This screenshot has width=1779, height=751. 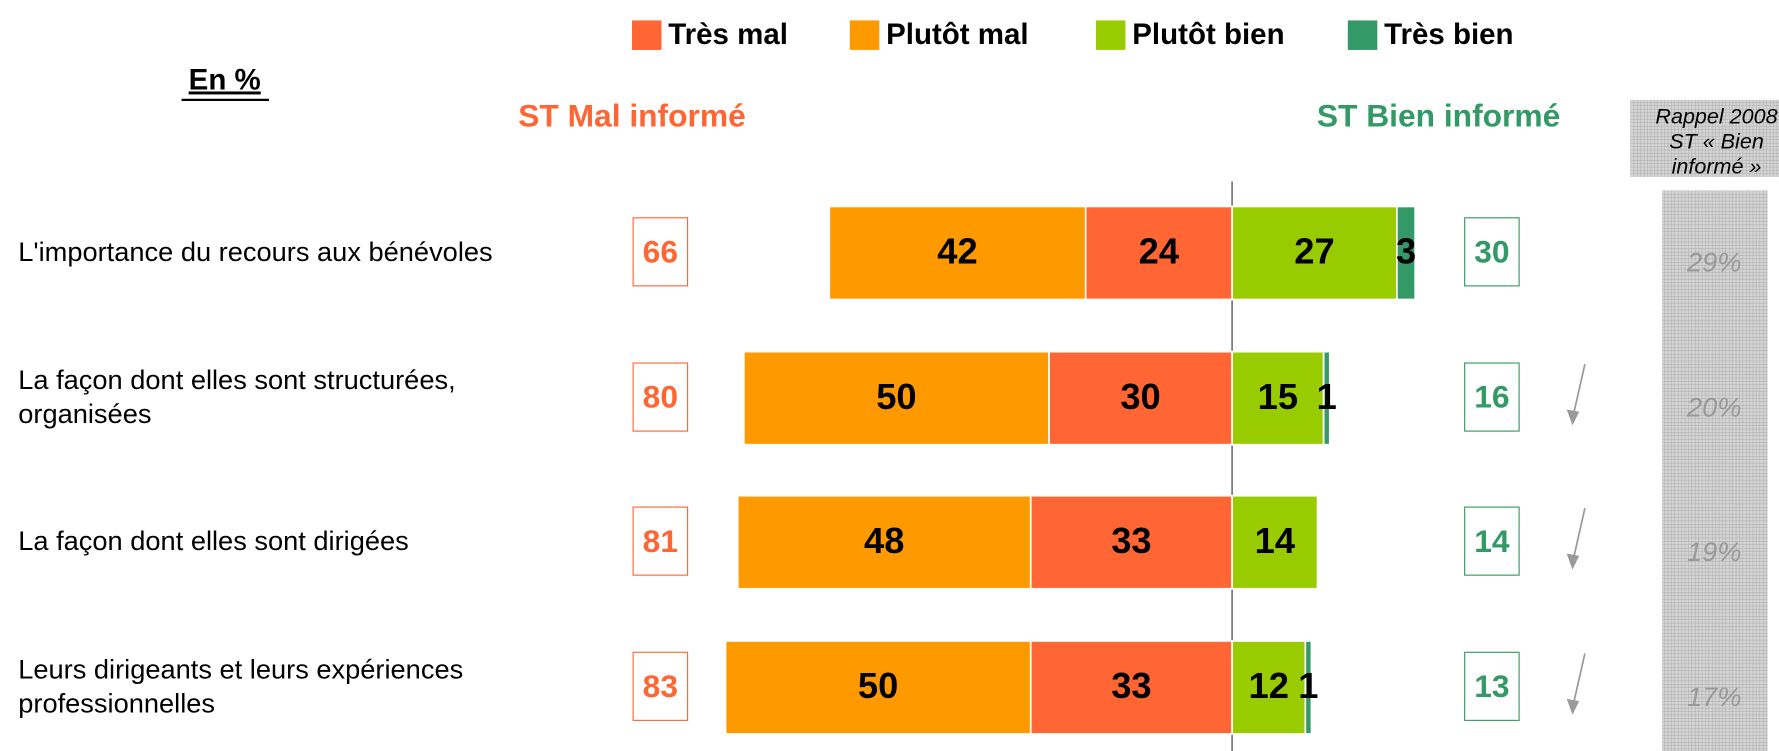 I want to click on recall-header: informé », so click(x=1717, y=166).